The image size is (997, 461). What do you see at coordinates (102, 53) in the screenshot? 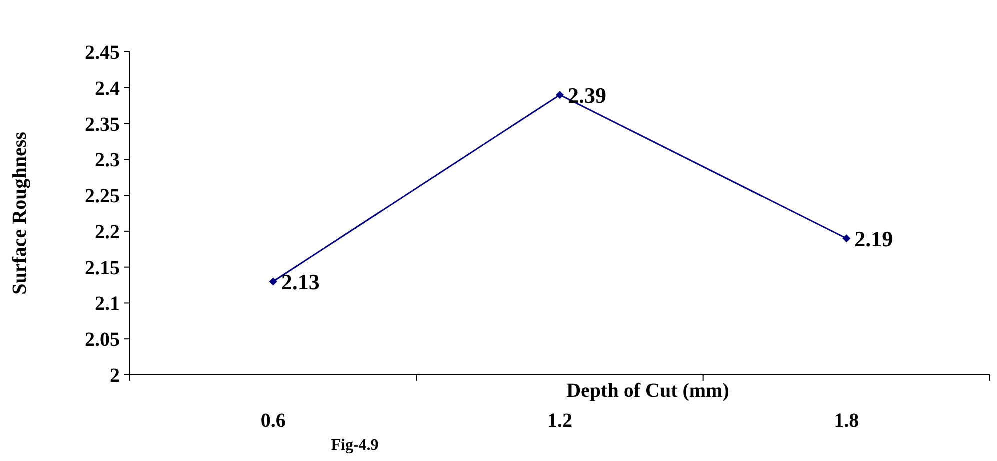
I see `y-tick-label: 2.45` at bounding box center [102, 53].